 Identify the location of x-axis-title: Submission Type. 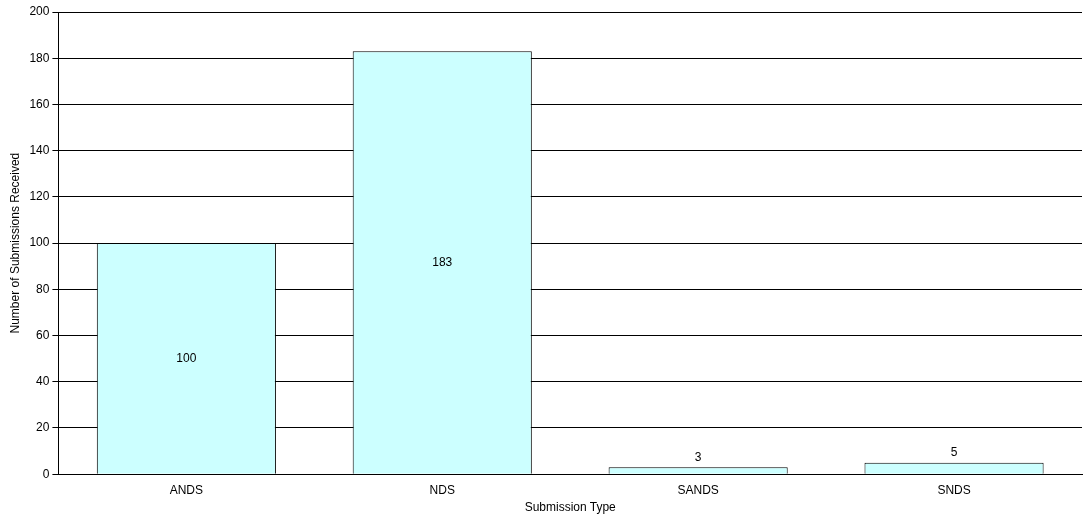
(570, 507).